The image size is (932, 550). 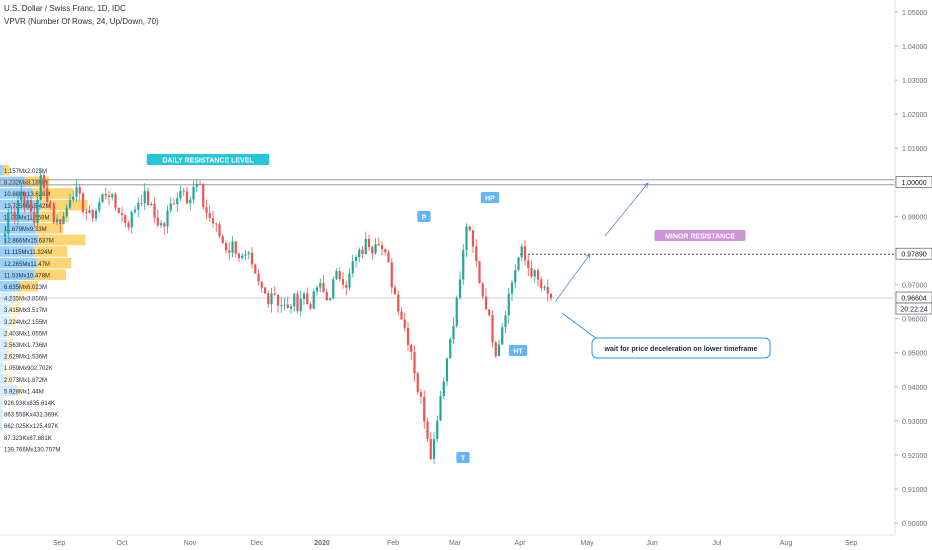 I want to click on price-tag-daily: 1.00000, so click(x=913, y=183).